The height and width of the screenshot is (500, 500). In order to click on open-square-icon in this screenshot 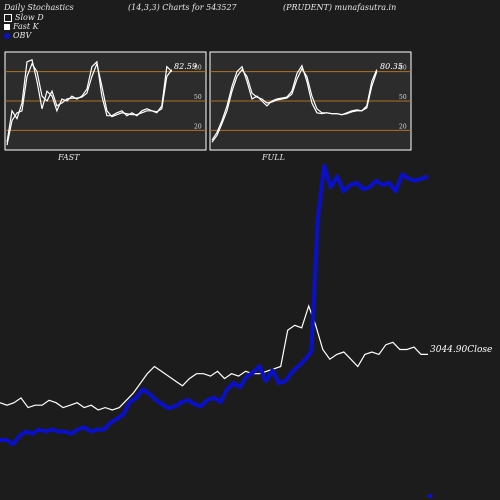, I will do `click(8, 17)`.